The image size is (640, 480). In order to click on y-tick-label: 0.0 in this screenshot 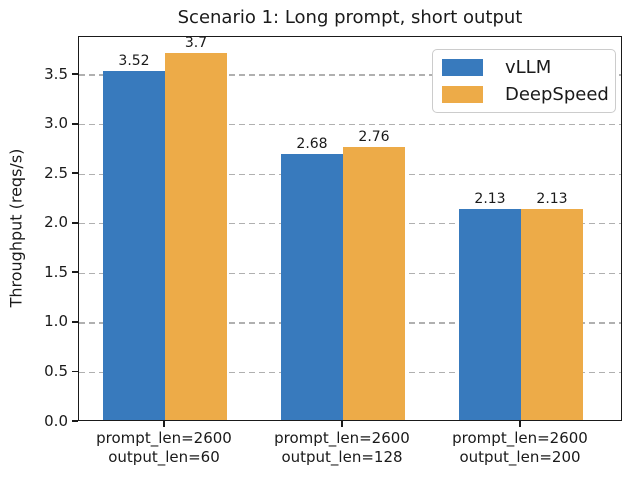, I will do `click(56, 420)`.